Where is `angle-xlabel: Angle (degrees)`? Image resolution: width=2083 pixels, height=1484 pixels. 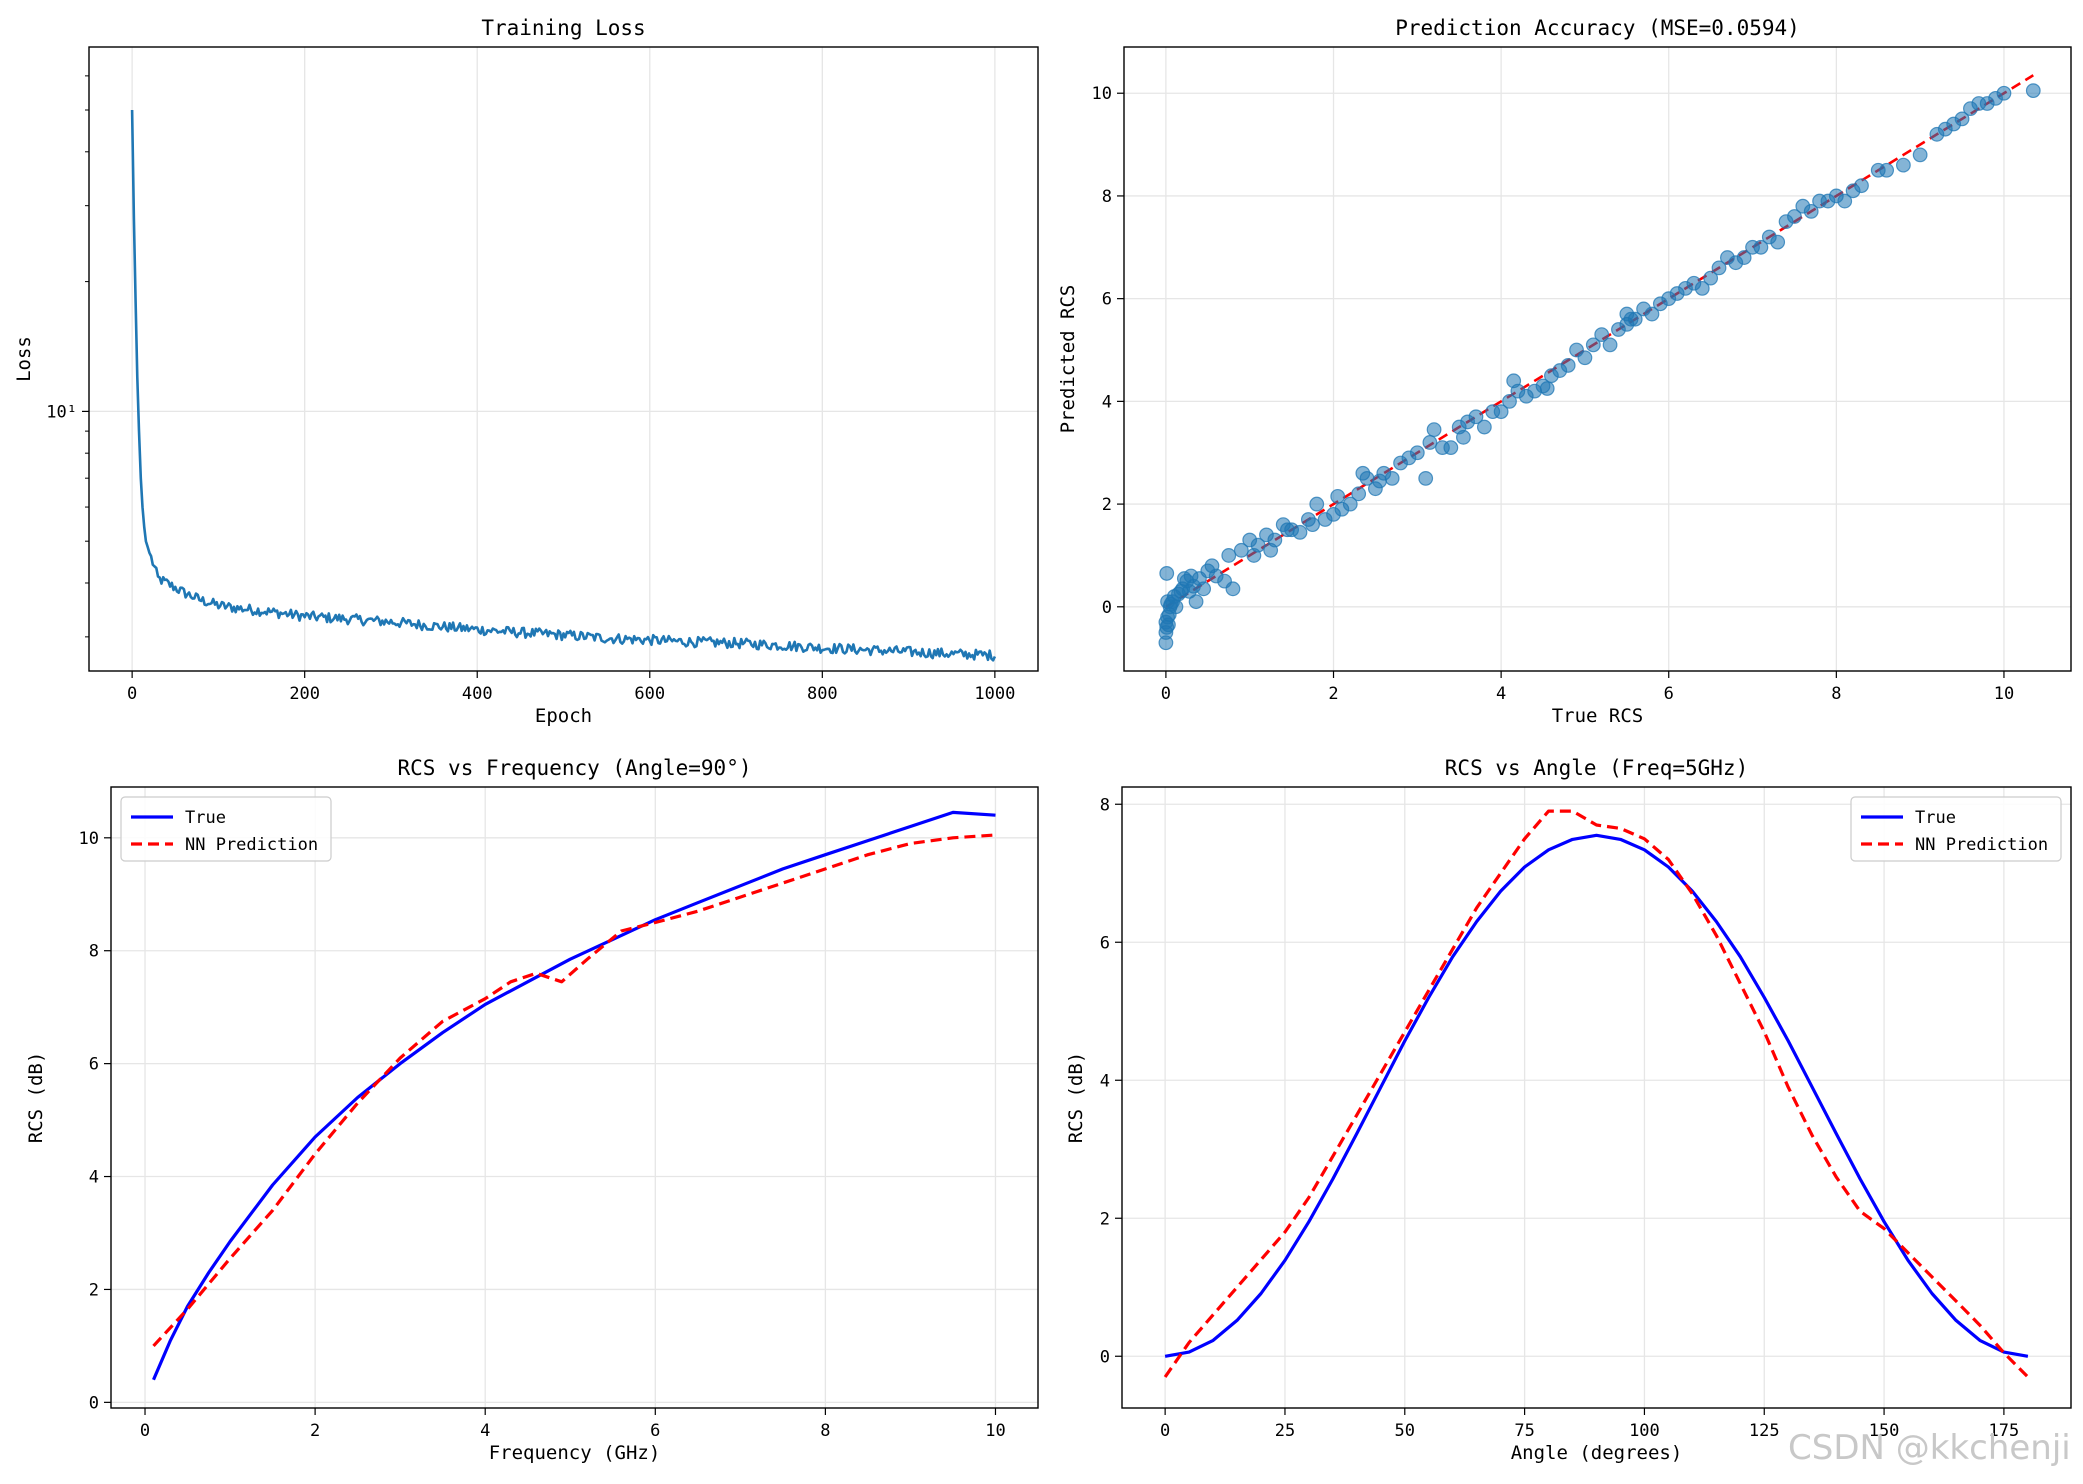
angle-xlabel: Angle (degrees) is located at coordinates (1597, 1453).